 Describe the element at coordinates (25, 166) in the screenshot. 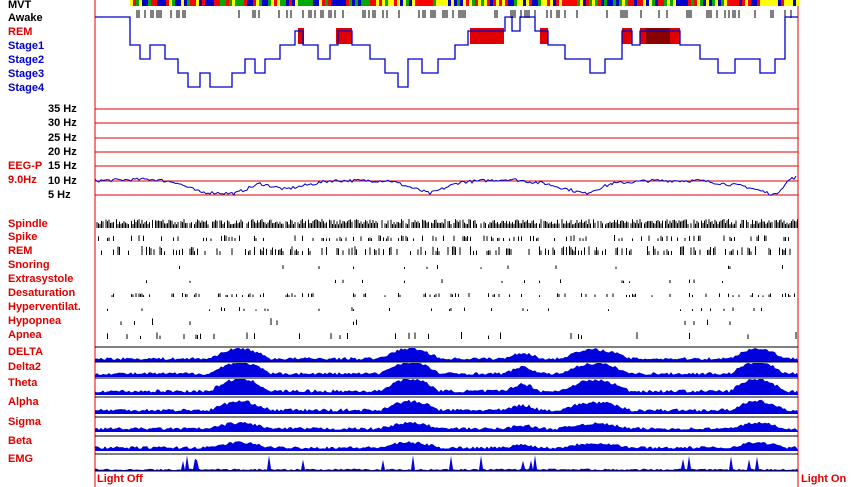

I see `eeg-peak-label: EEG-P` at that location.